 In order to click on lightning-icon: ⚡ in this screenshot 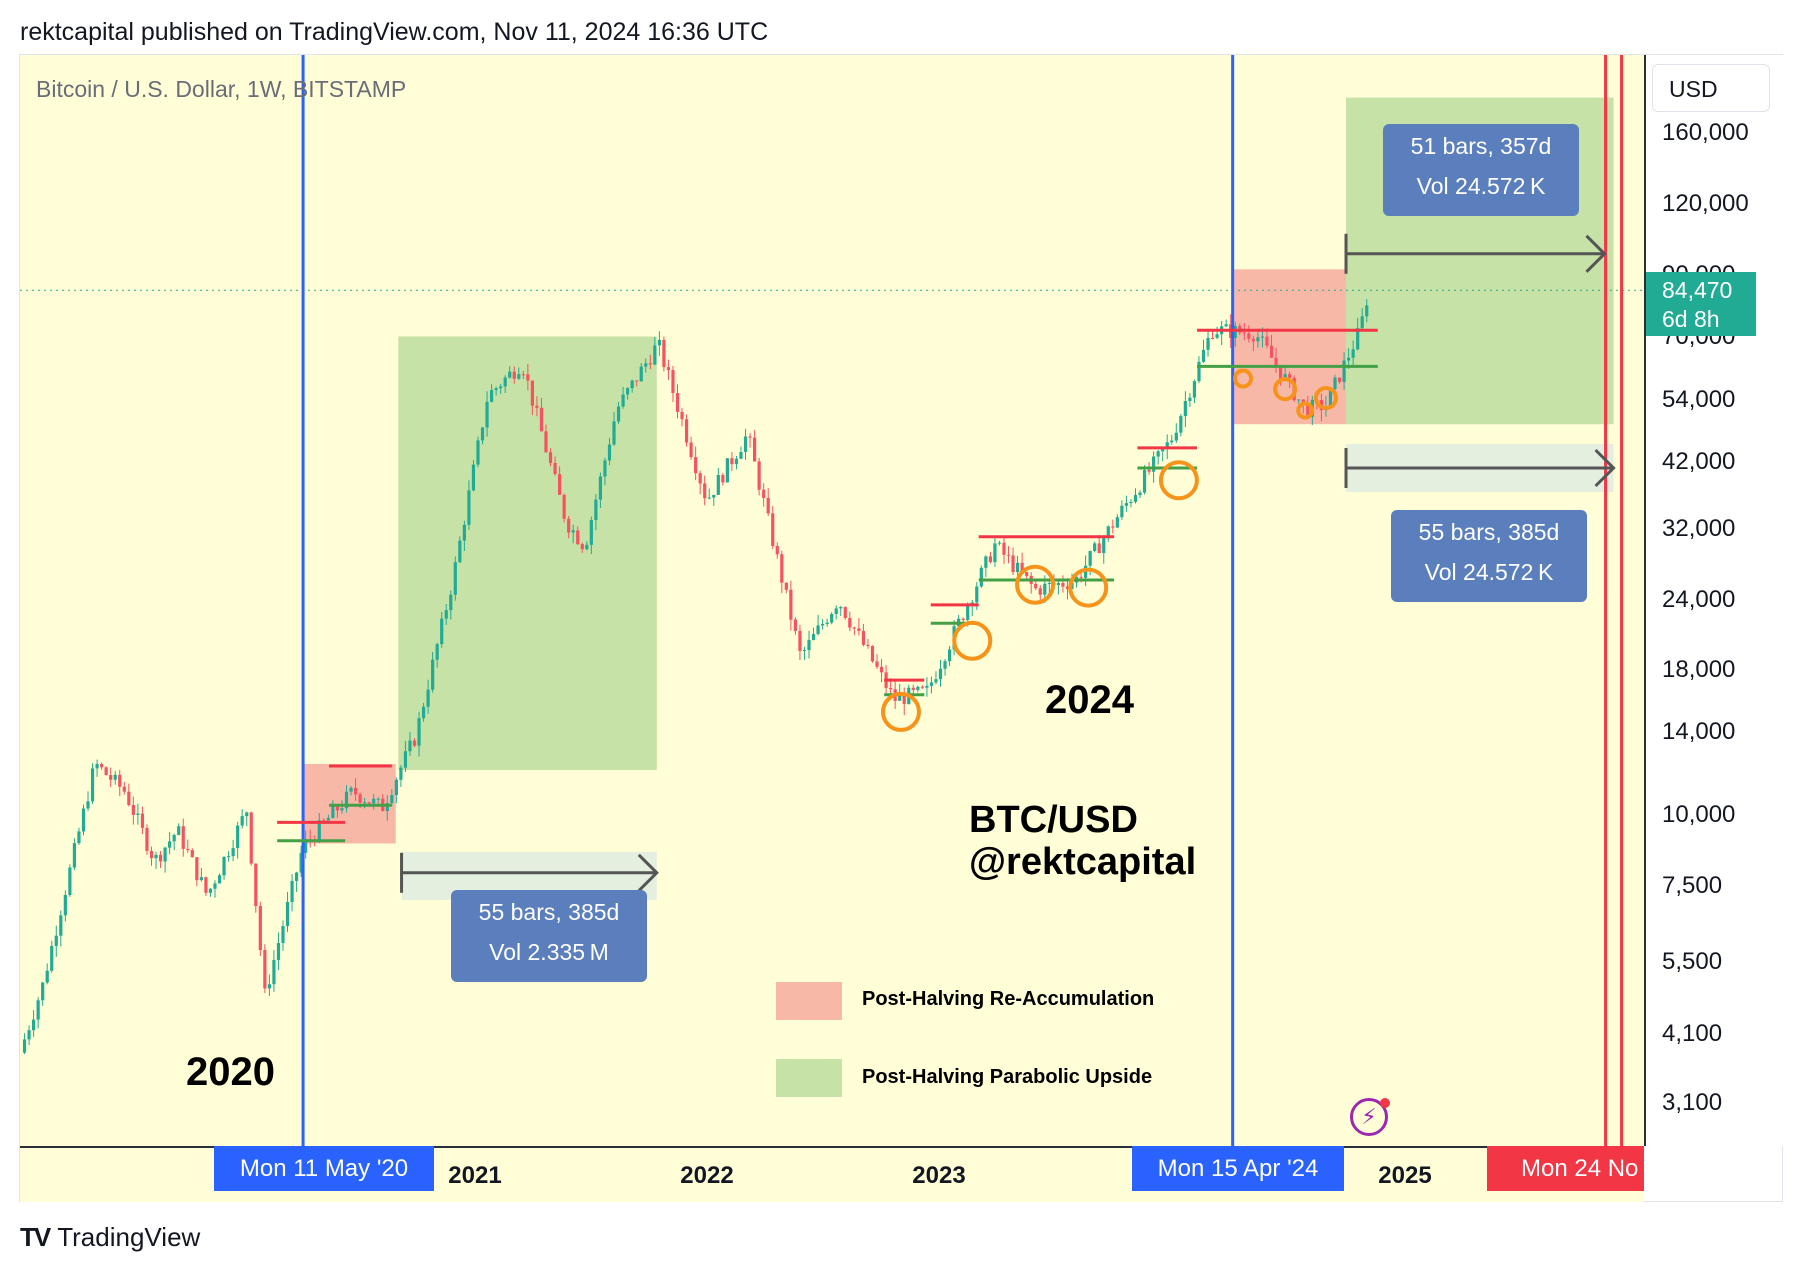, I will do `click(1369, 1117)`.